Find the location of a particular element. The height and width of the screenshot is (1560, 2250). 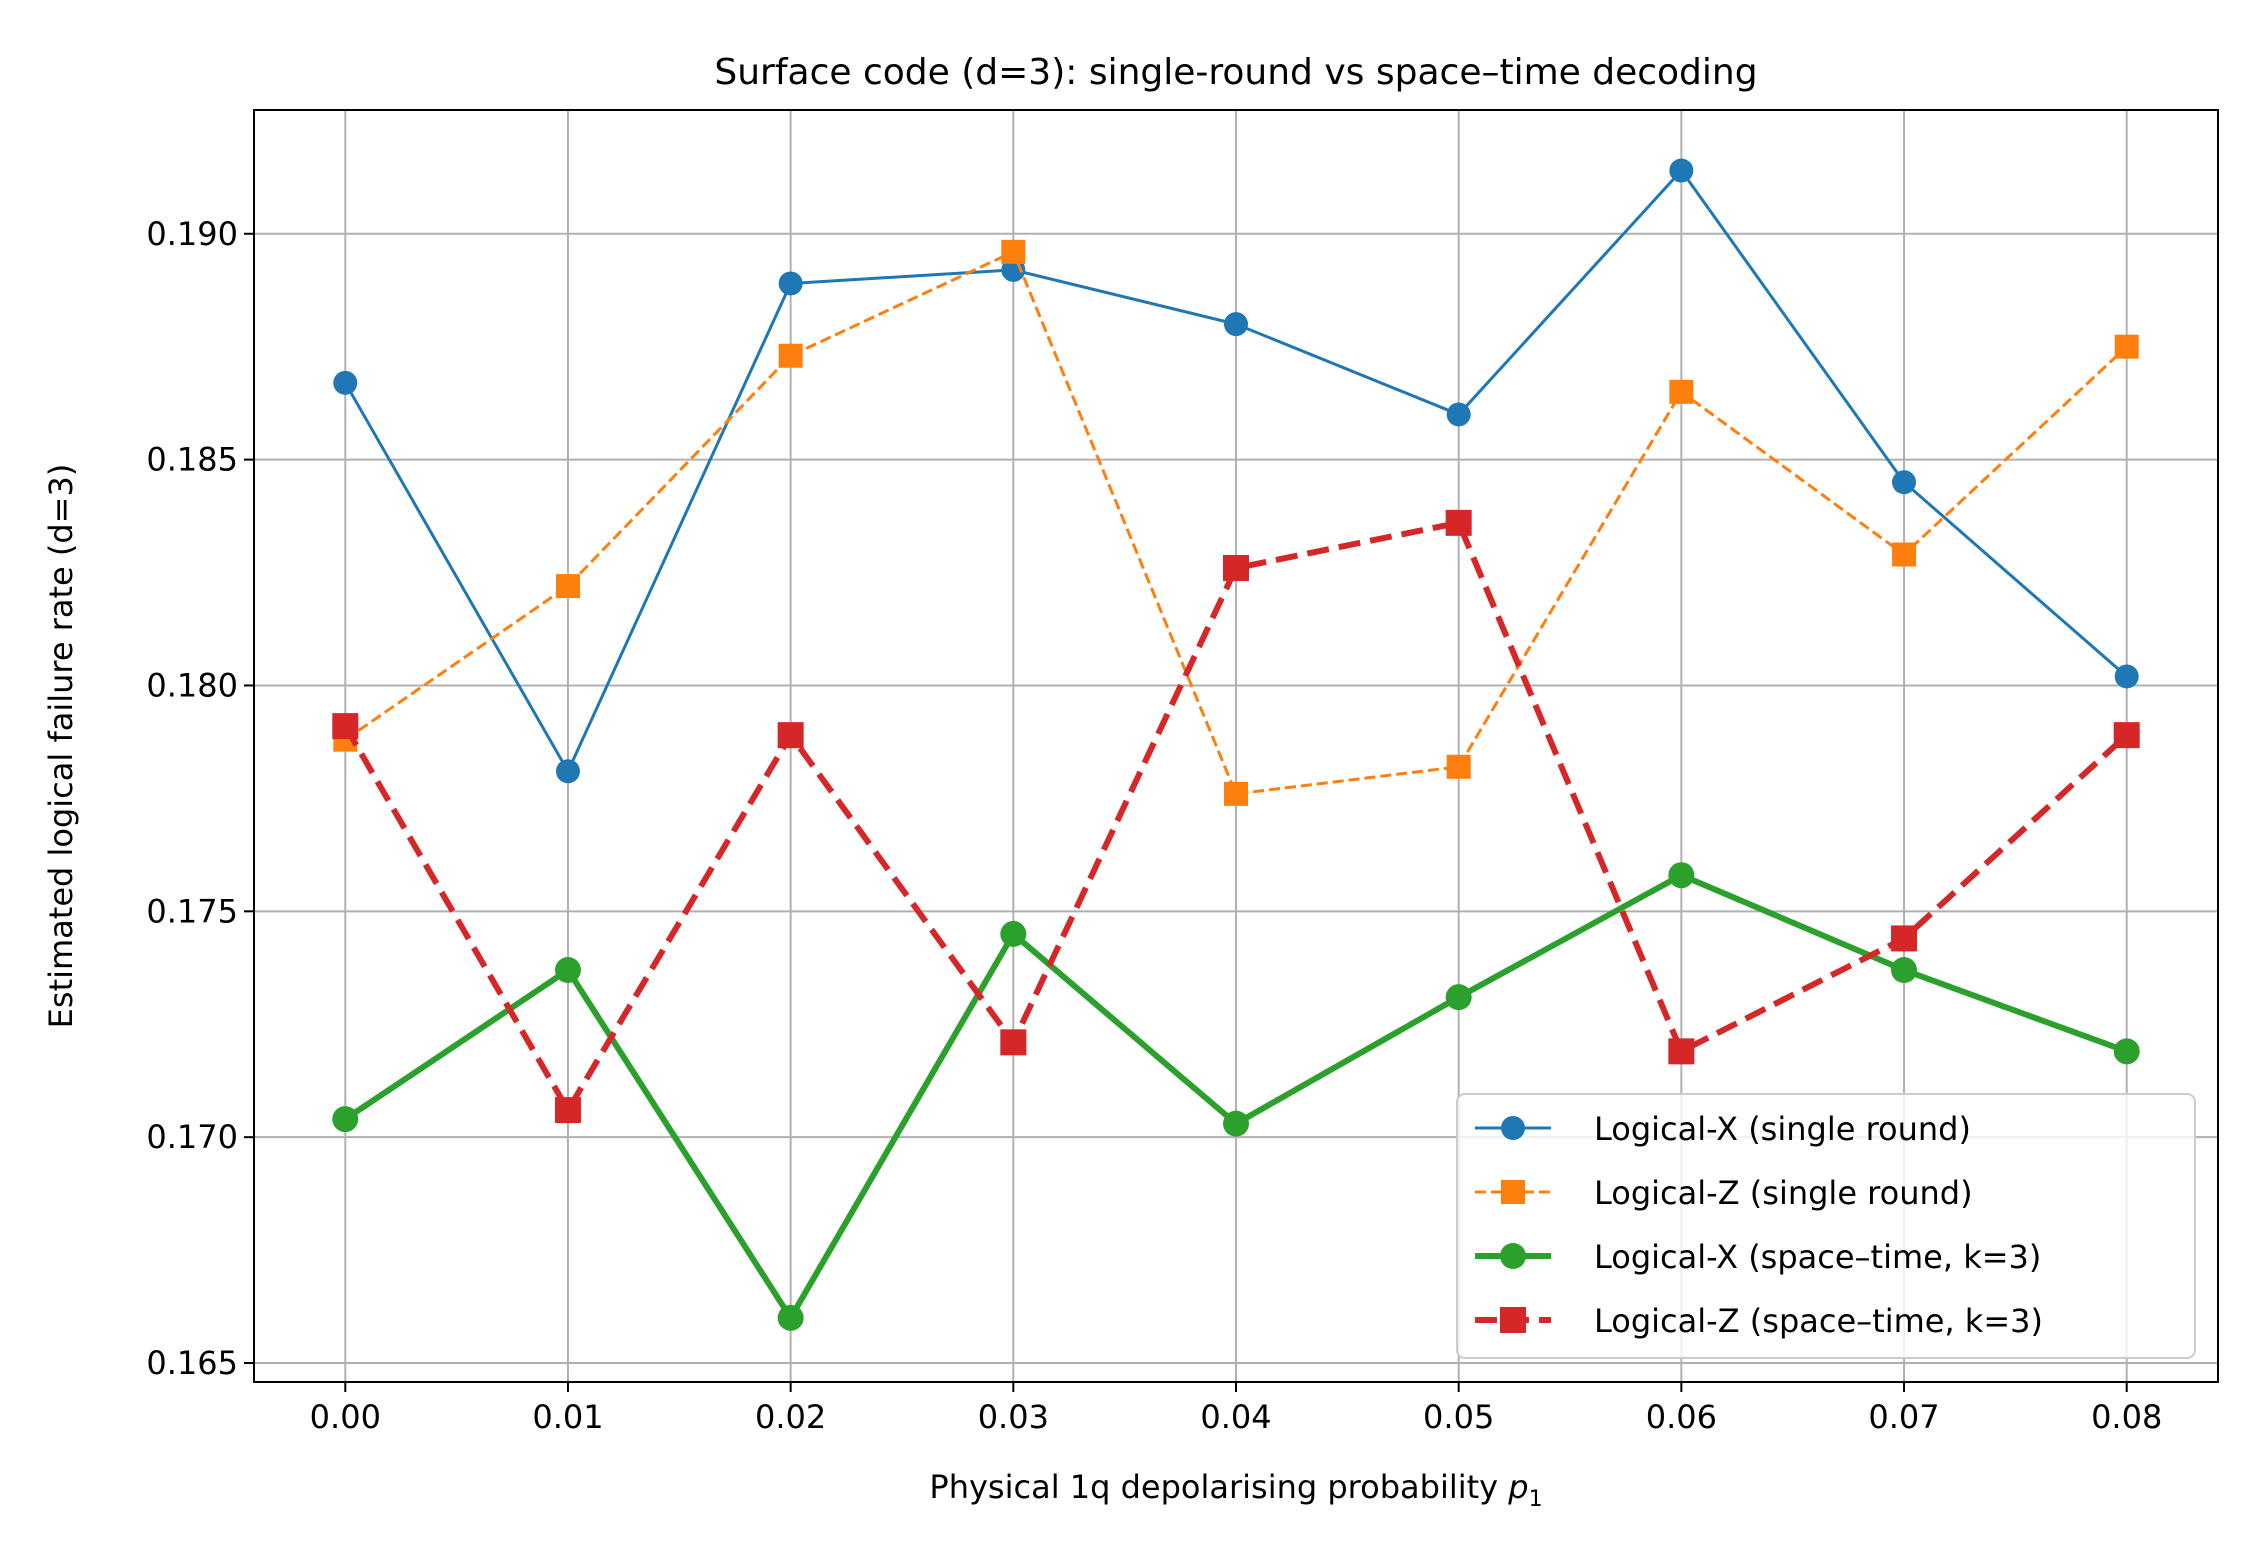

y-tick-label: 0.170 is located at coordinates (192, 1137).